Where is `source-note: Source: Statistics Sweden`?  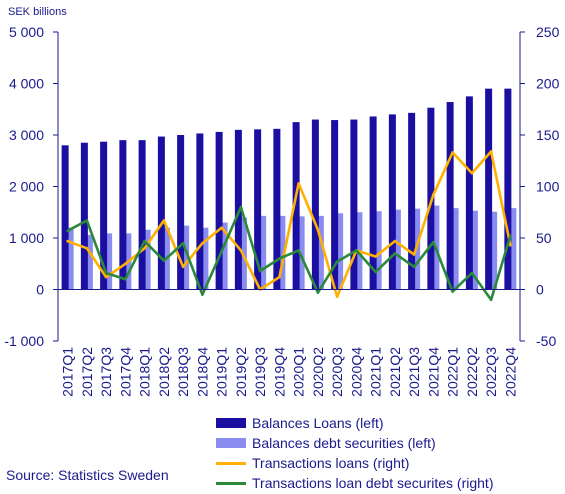
source-note: Source: Statistics Sweden is located at coordinates (87, 475).